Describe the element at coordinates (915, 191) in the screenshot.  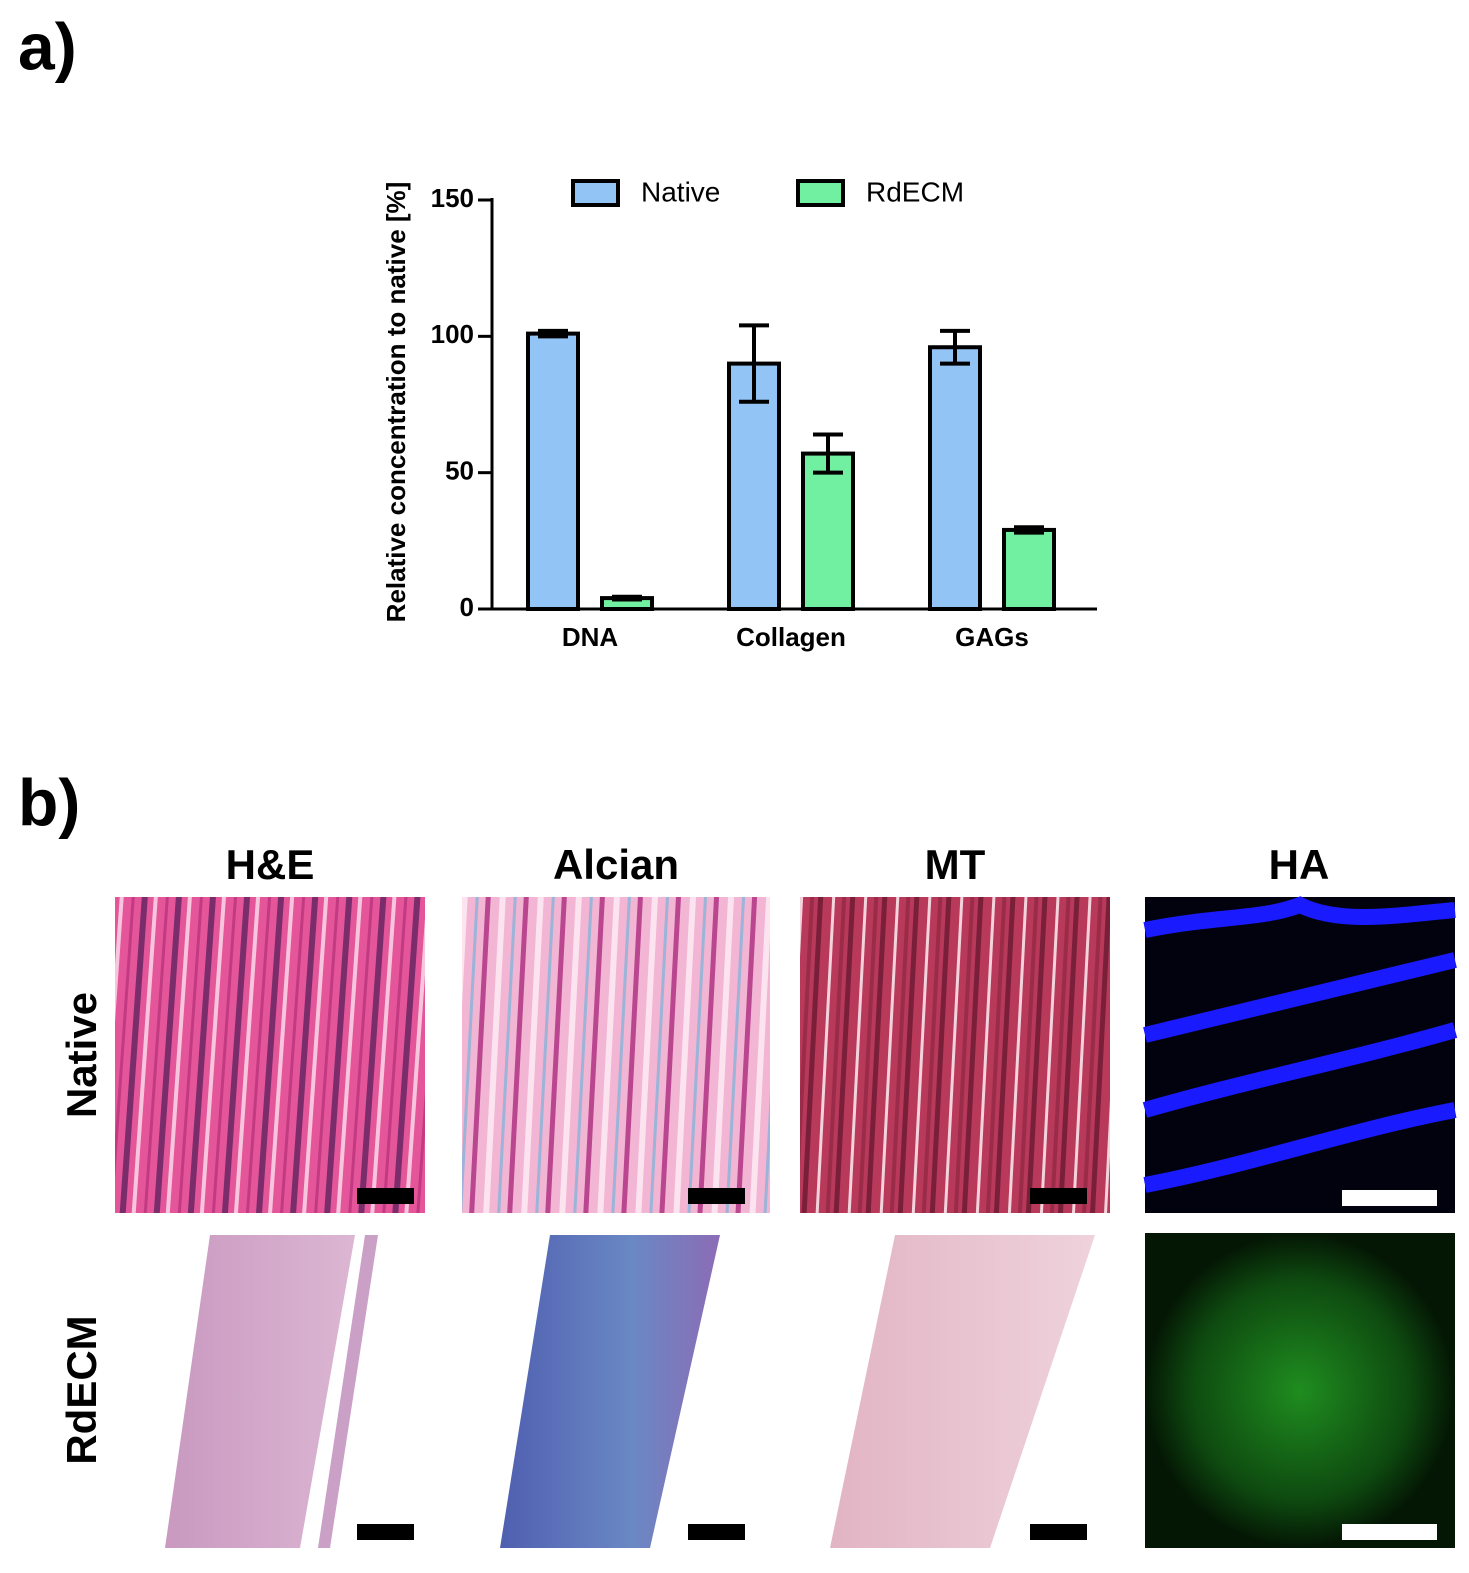
I see `legend-label: RdECM` at that location.